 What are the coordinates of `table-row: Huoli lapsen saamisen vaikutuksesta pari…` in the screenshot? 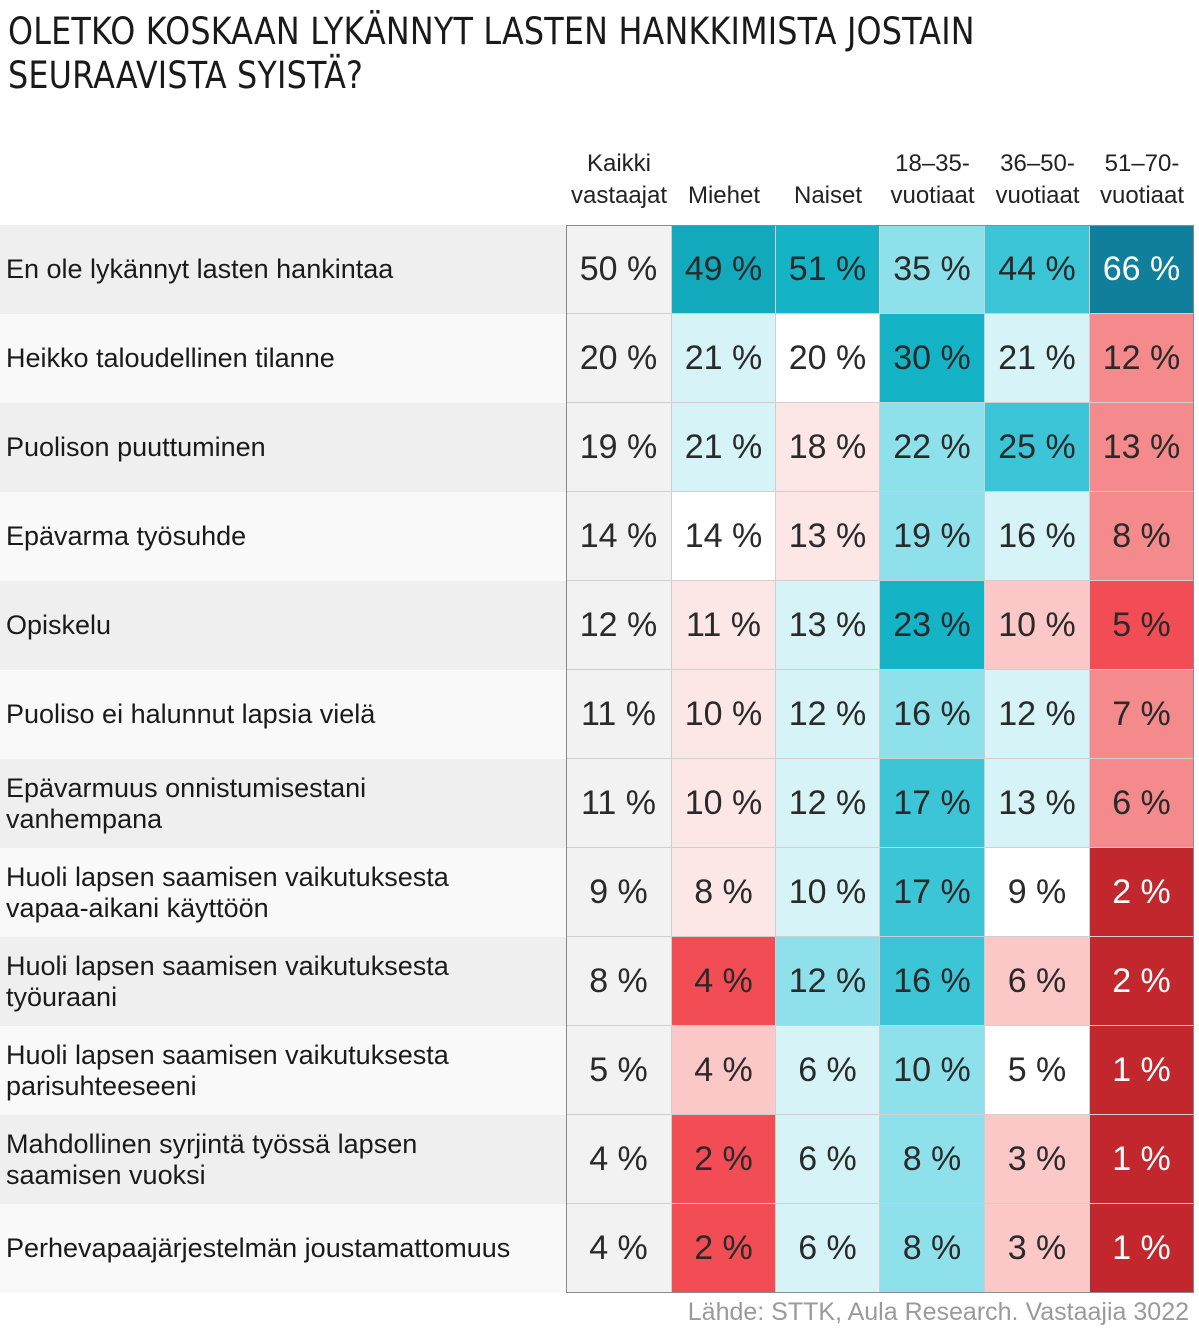 It's located at (599, 1070).